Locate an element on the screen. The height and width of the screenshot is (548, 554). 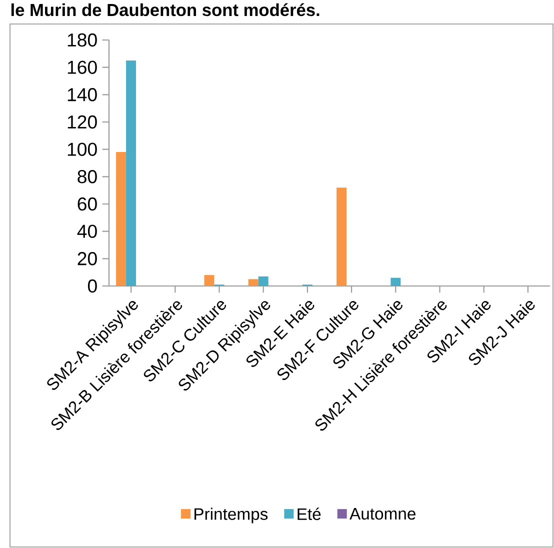
legend-label: Eté is located at coordinates (309, 514).